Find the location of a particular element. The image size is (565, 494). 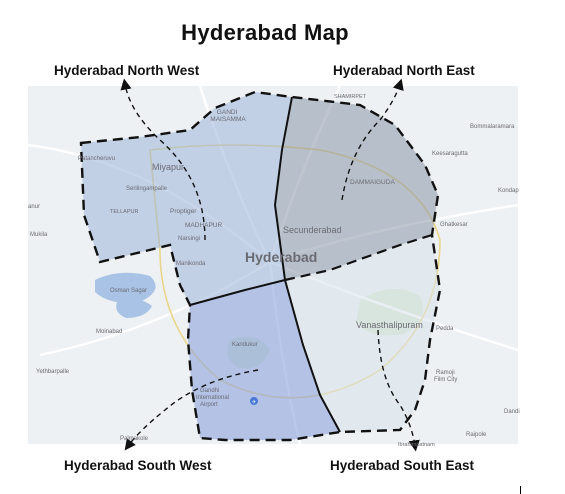

place-airport-2: International is located at coordinates (212, 398).